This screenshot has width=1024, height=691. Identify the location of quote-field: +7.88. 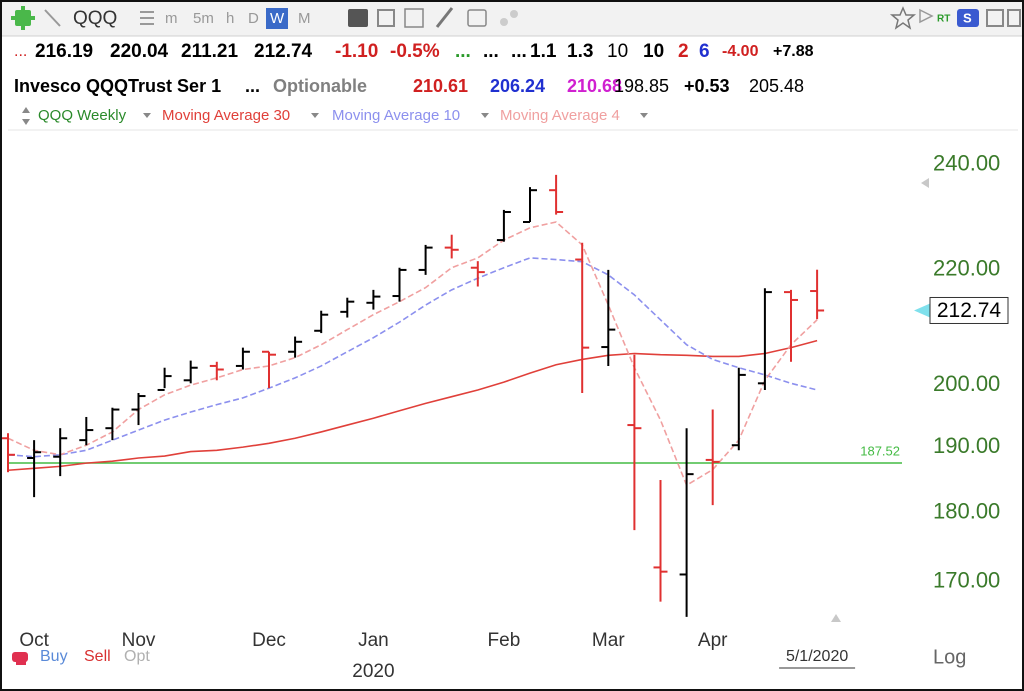
(793, 51).